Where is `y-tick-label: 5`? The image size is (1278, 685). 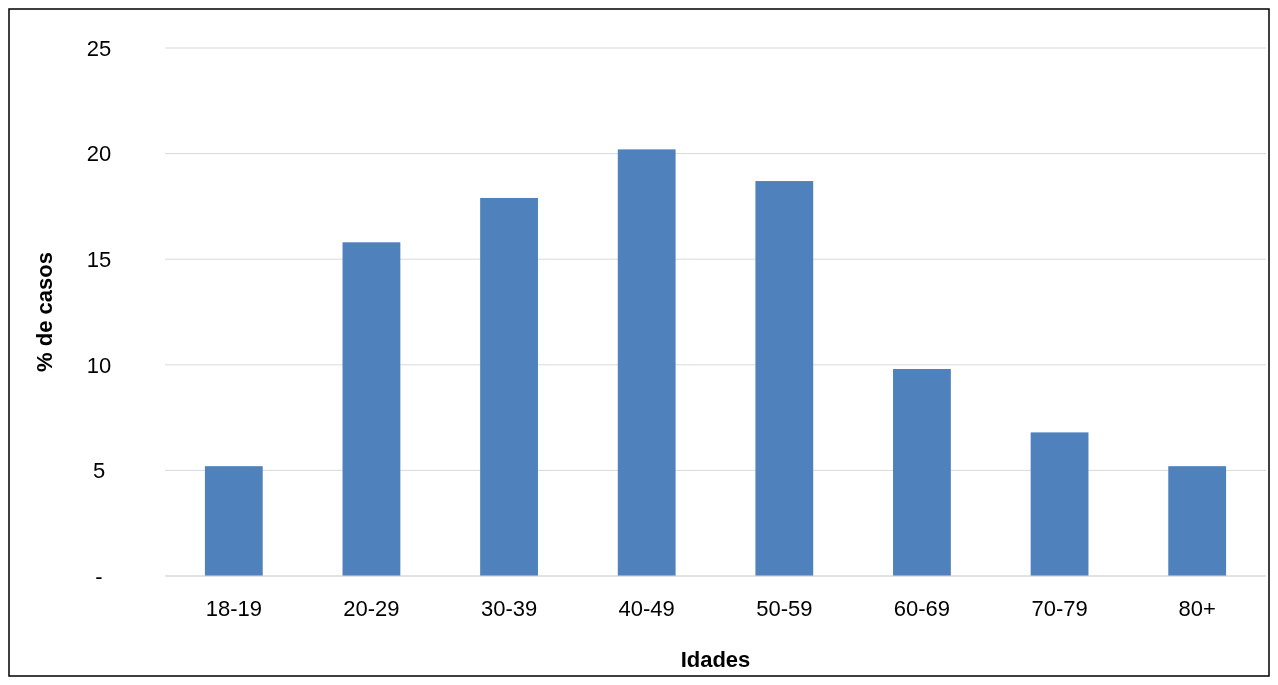
y-tick-label: 5 is located at coordinates (99, 471).